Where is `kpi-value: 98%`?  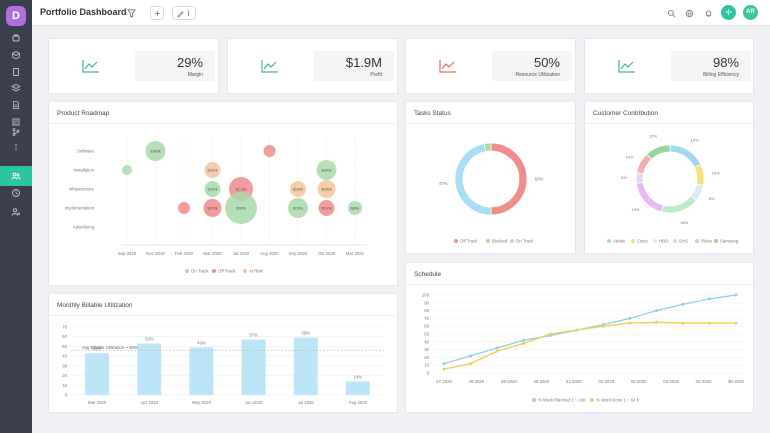
kpi-value: 98% is located at coordinates (725, 62).